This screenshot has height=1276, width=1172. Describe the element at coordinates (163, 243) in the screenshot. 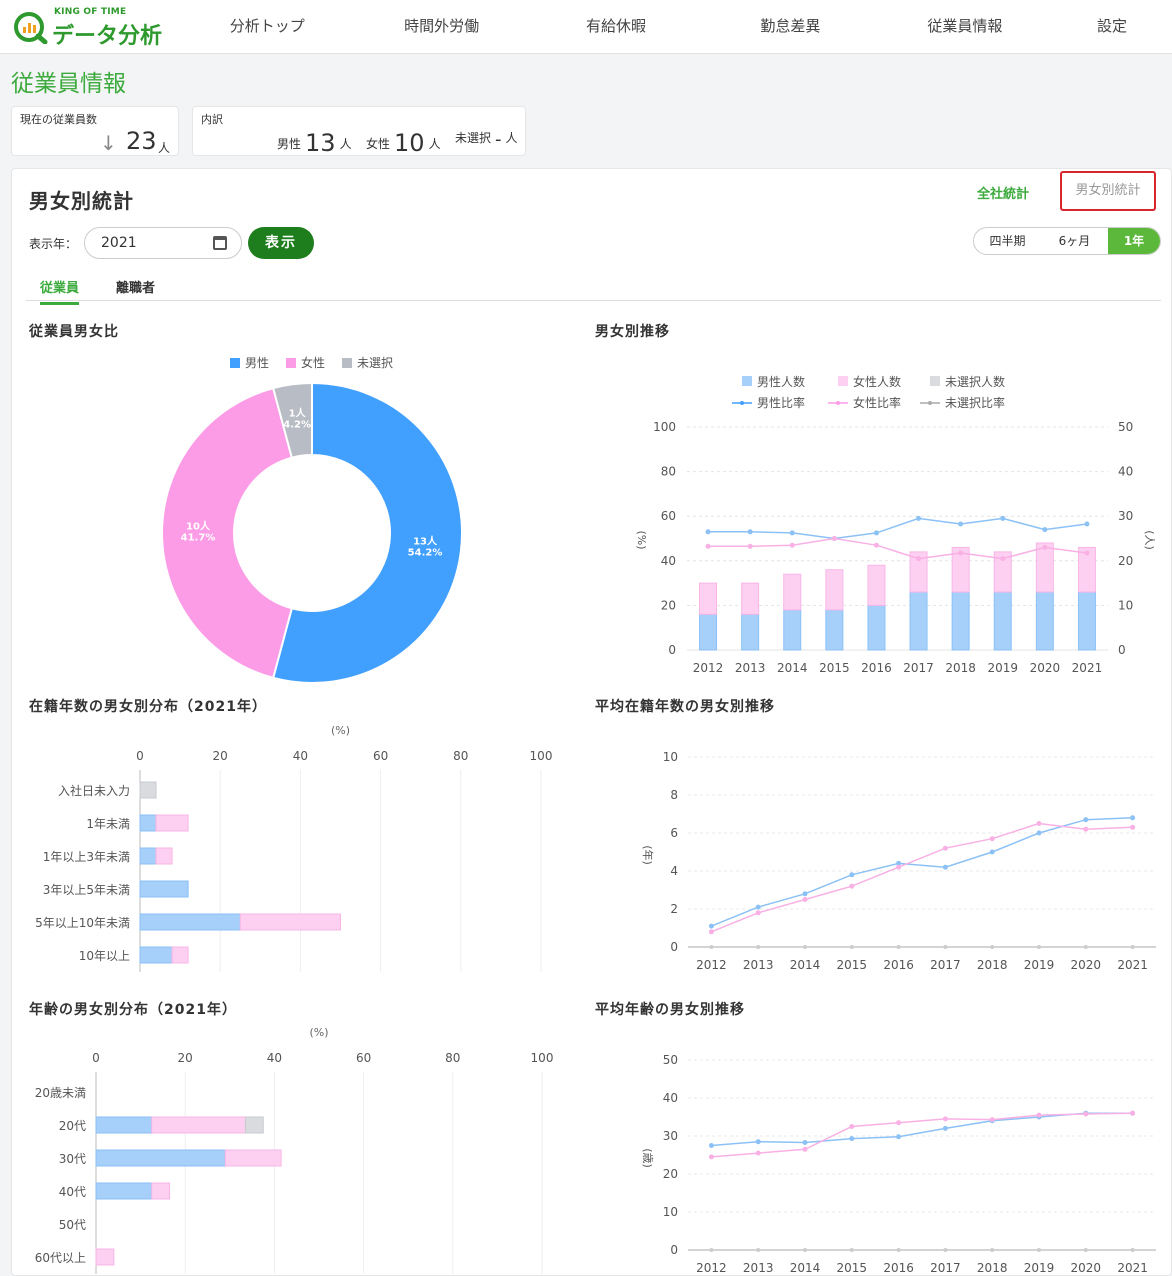

I see `year-input: 2021` at that location.